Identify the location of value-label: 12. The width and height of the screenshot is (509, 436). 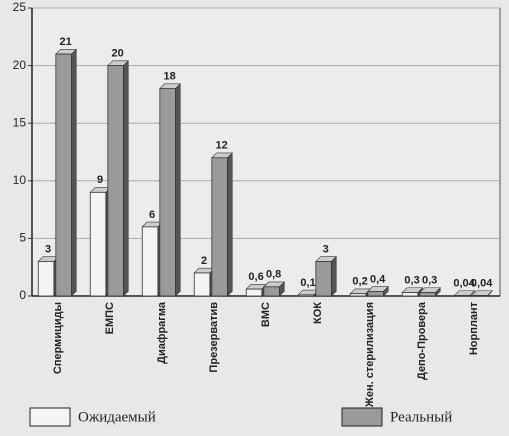
(222, 146).